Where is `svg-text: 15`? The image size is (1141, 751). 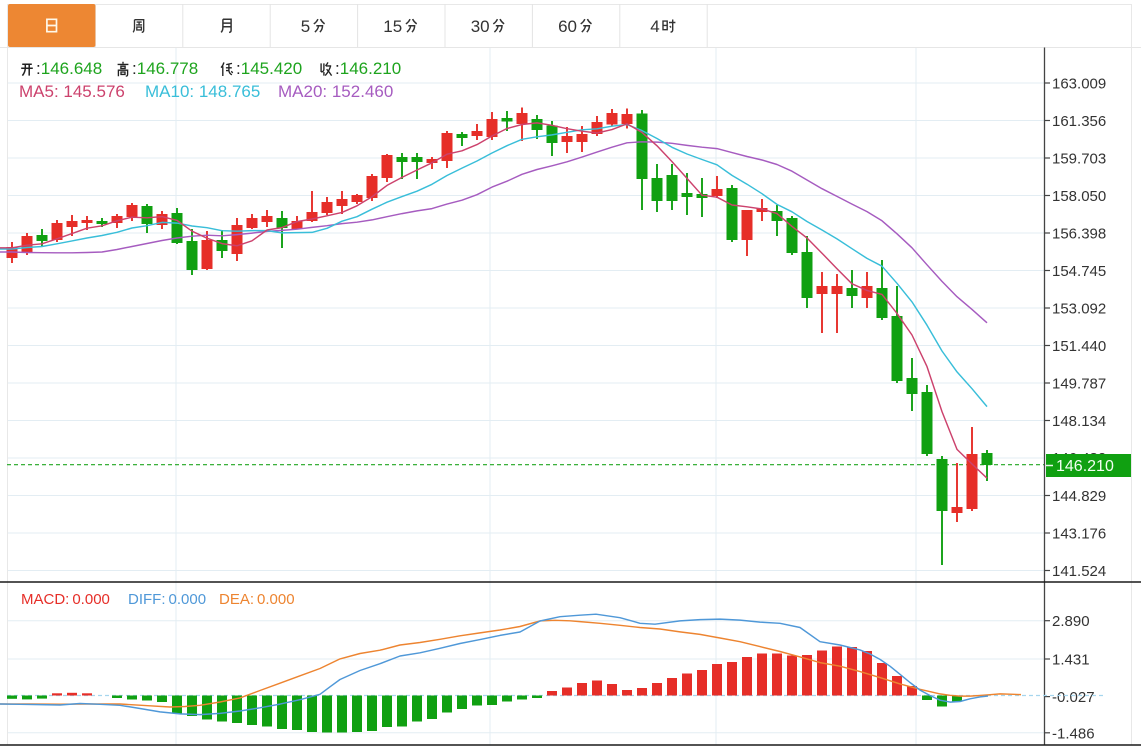
svg-text: 15 is located at coordinates (392, 26).